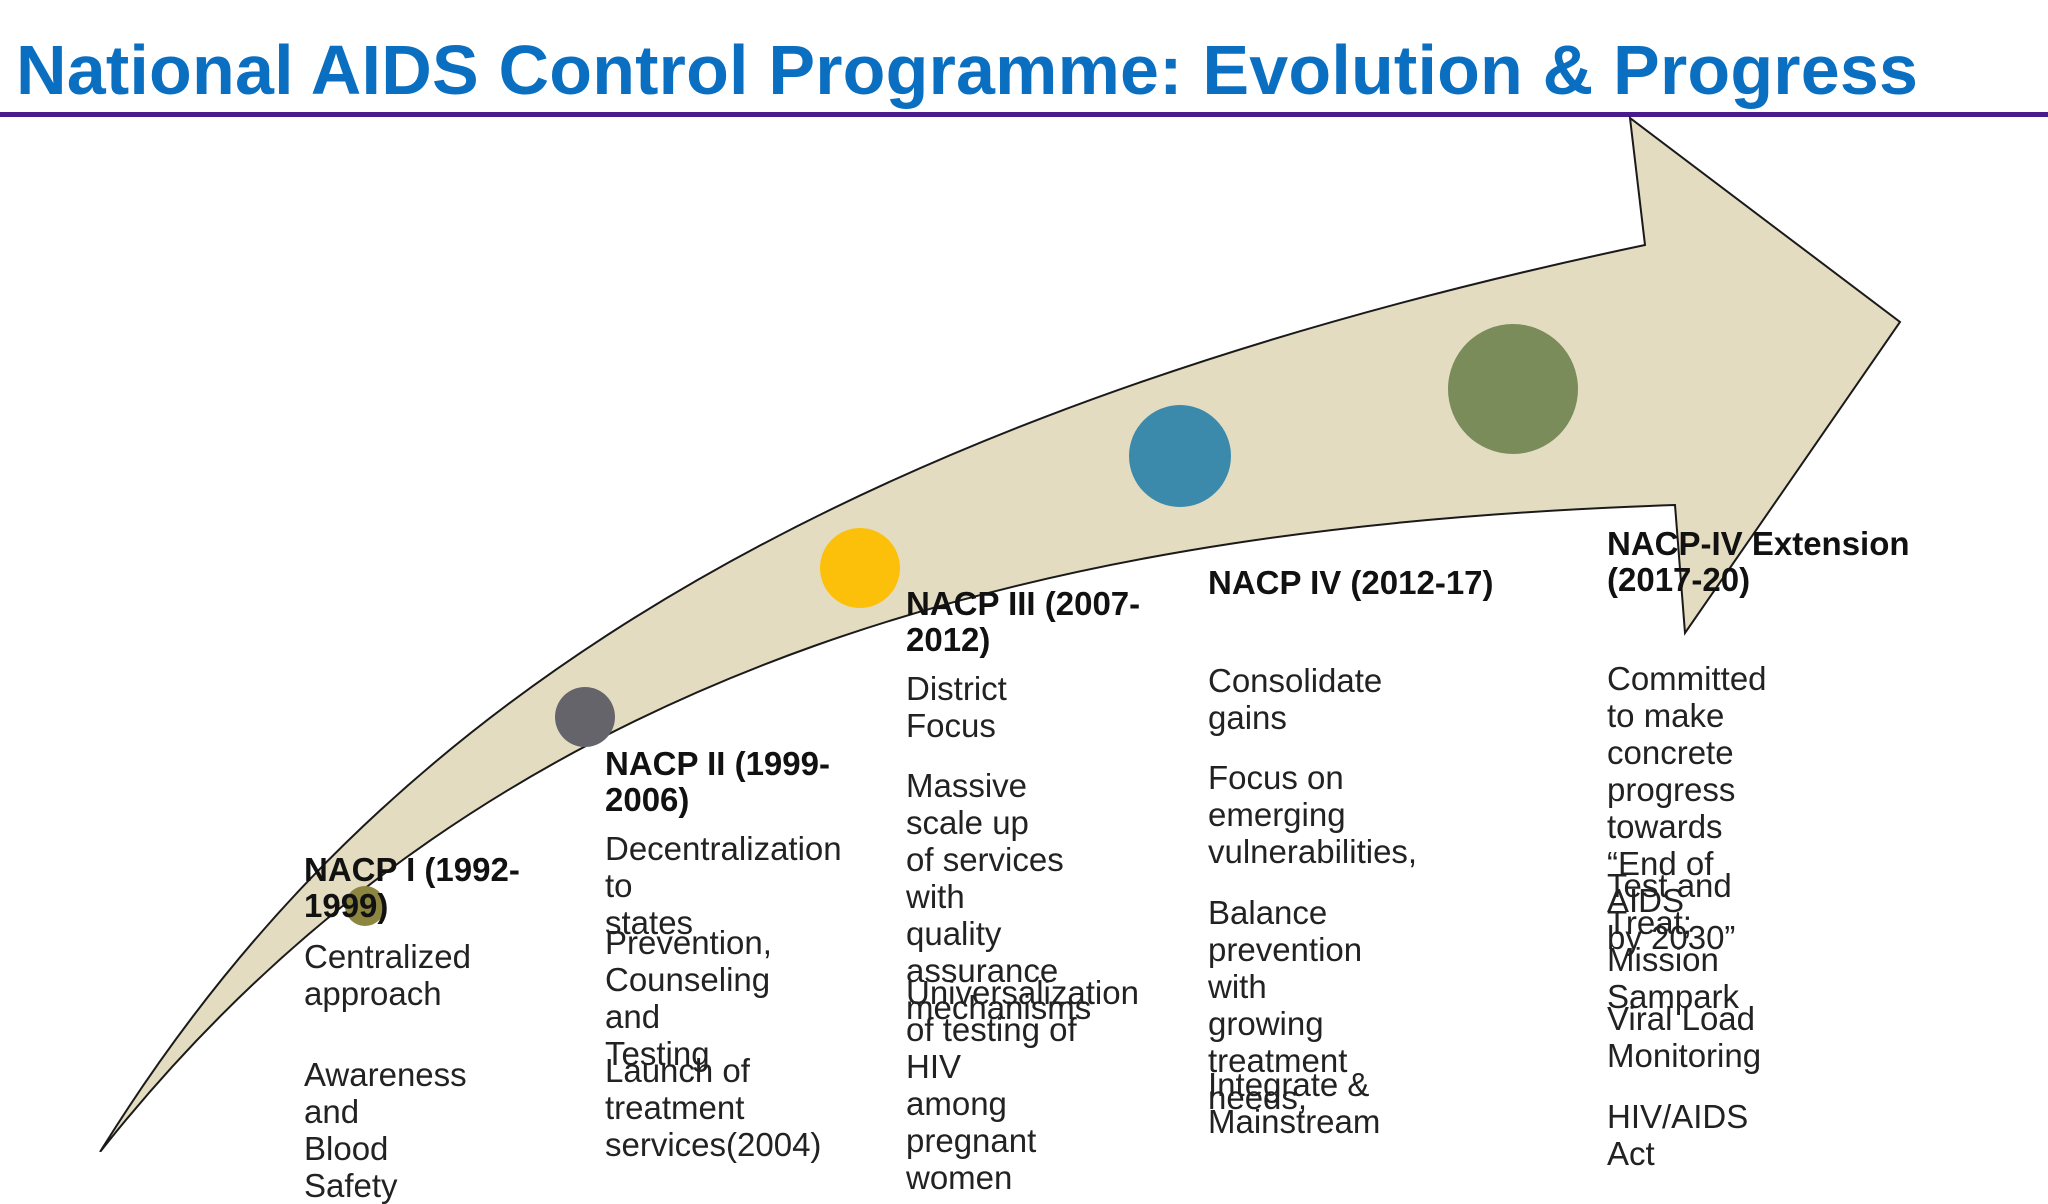 Image resolution: width=2048 pixels, height=1204 pixels. Describe the element at coordinates (1294, 1103) in the screenshot. I see `phase-item: Integrate & Mainstream` at that location.